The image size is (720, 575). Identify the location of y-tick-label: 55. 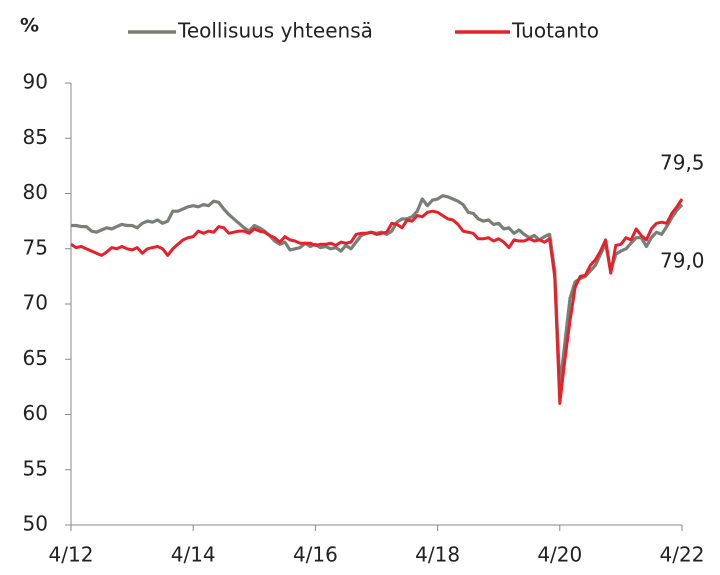
(35, 468).